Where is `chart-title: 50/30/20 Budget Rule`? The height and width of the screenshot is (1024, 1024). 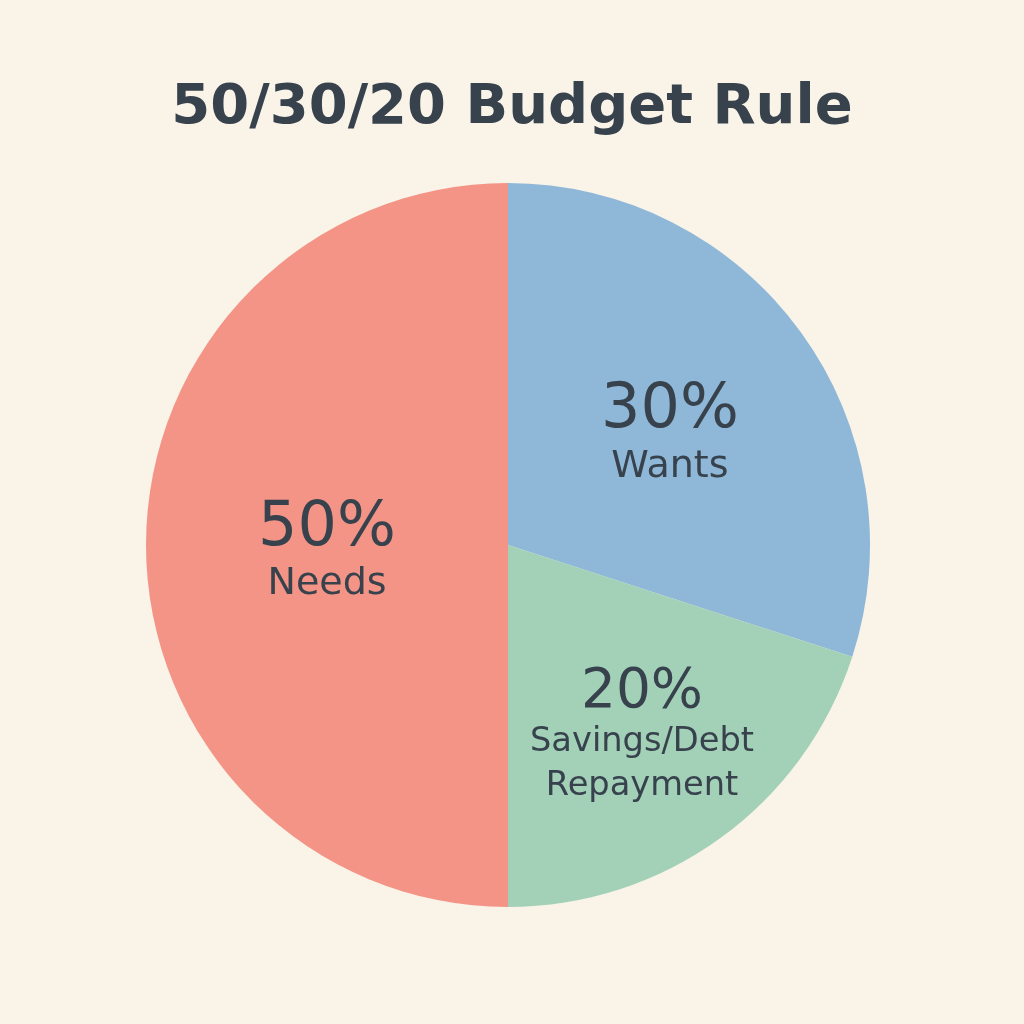
chart-title: 50/30/20 Budget Rule is located at coordinates (512, 103).